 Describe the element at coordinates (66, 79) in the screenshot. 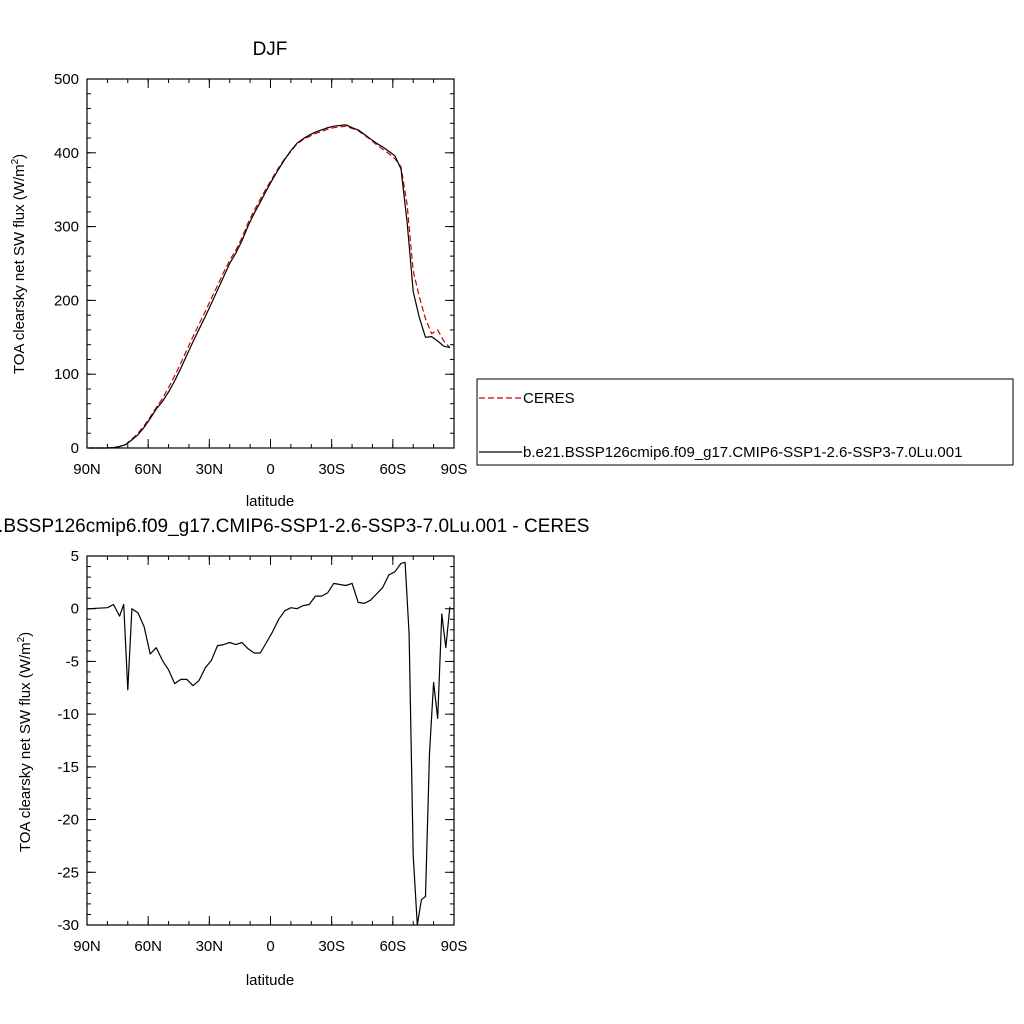

I see `top-y-tick-label: 500` at that location.